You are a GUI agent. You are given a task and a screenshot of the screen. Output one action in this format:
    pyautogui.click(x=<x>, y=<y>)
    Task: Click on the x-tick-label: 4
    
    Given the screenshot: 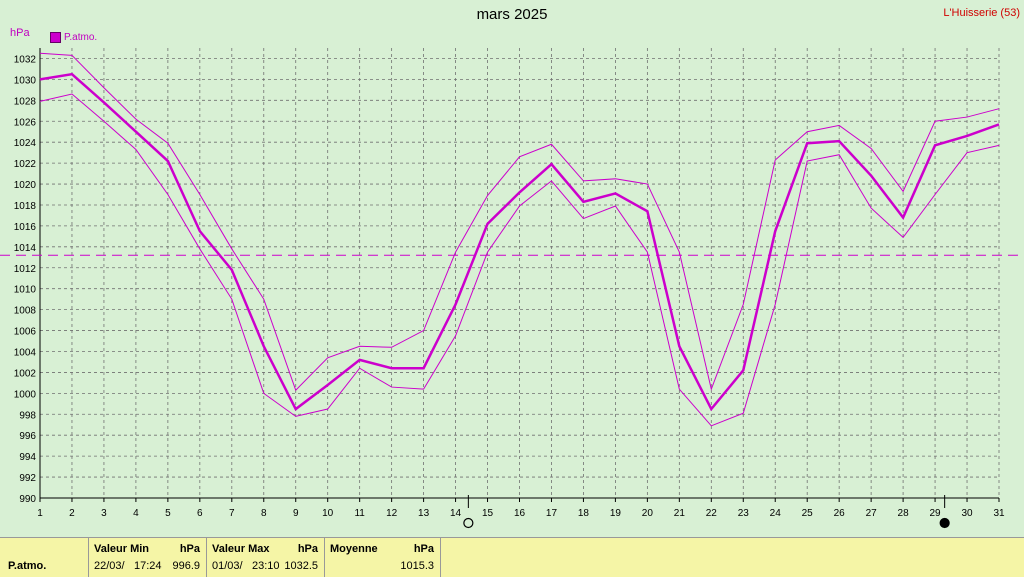 What is the action you would take?
    pyautogui.click(x=136, y=513)
    